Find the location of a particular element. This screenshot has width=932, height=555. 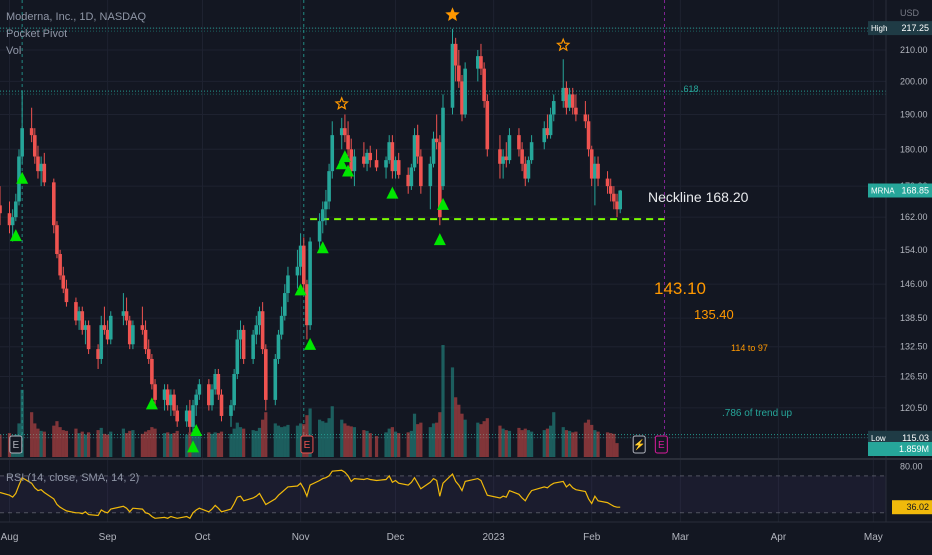

price-tick-label: 146.00 is located at coordinates (914, 284).